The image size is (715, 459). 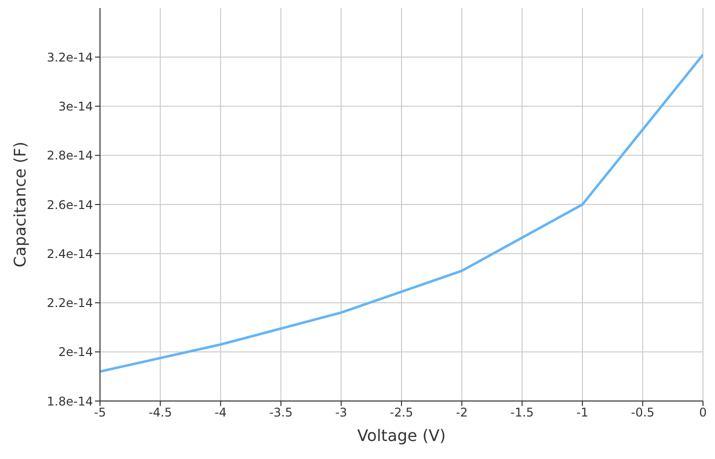 What do you see at coordinates (75, 107) in the screenshot?
I see `y-tick-label: 3e-14` at bounding box center [75, 107].